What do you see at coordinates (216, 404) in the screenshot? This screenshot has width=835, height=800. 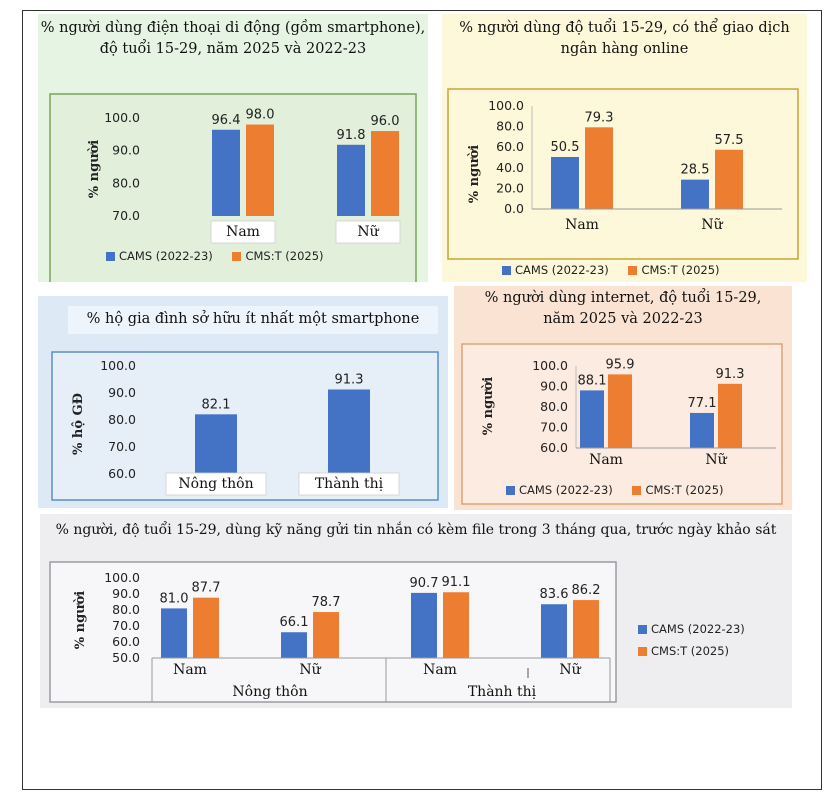 I see `data-label: 82.1` at bounding box center [216, 404].